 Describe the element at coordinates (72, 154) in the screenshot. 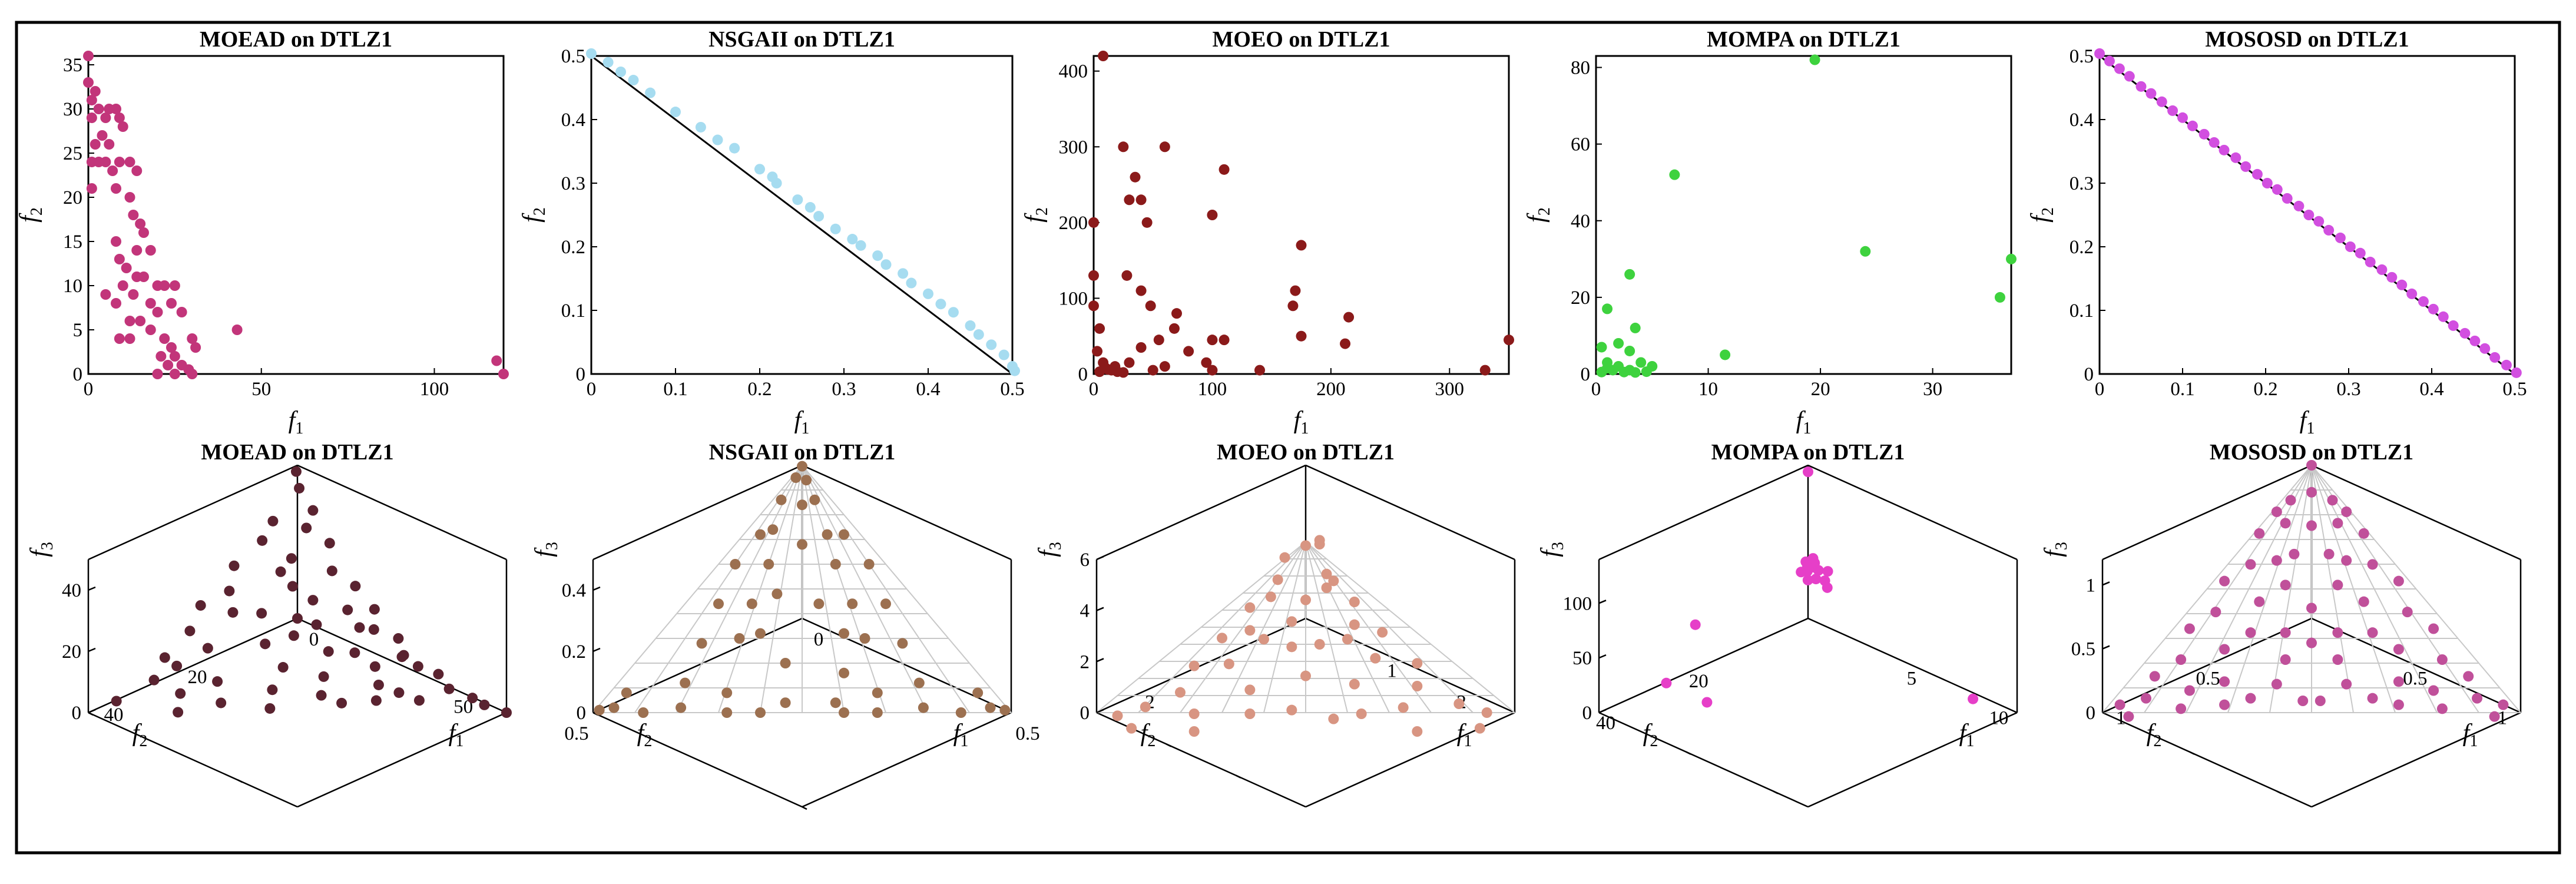

I see `y-tick-label: 25` at that location.